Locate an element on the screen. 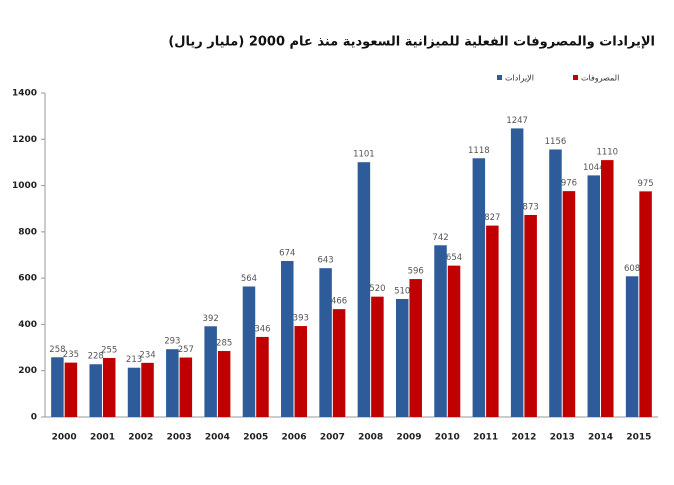  y-tick-label: 1200 is located at coordinates (24, 140).